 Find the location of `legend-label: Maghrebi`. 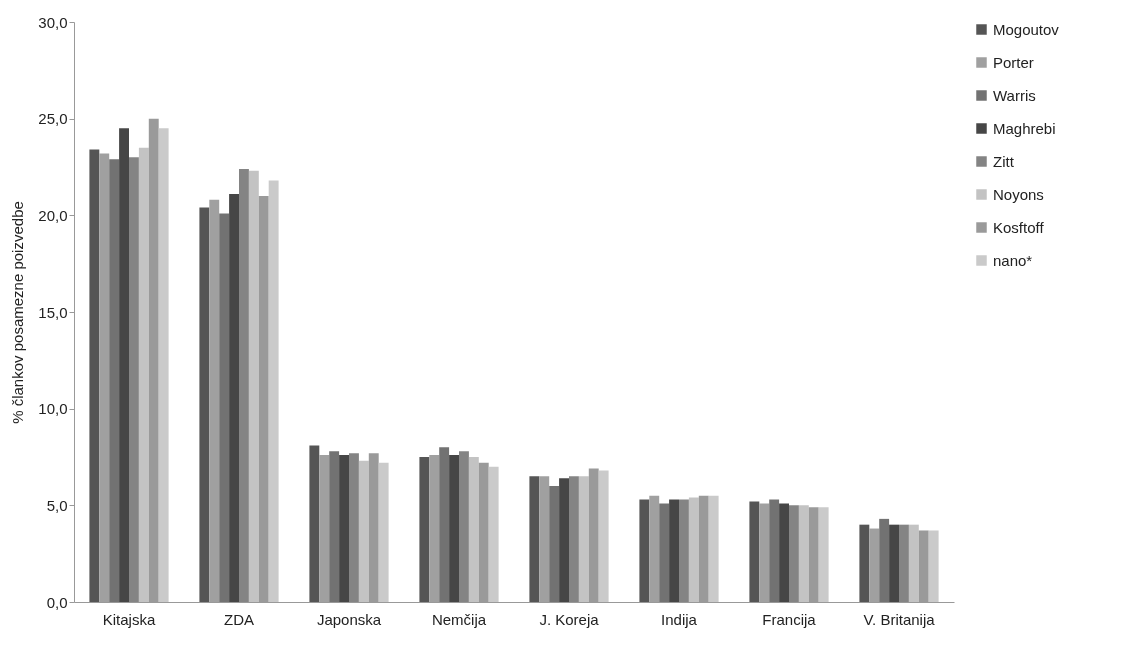

legend-label: Maghrebi is located at coordinates (1024, 128).